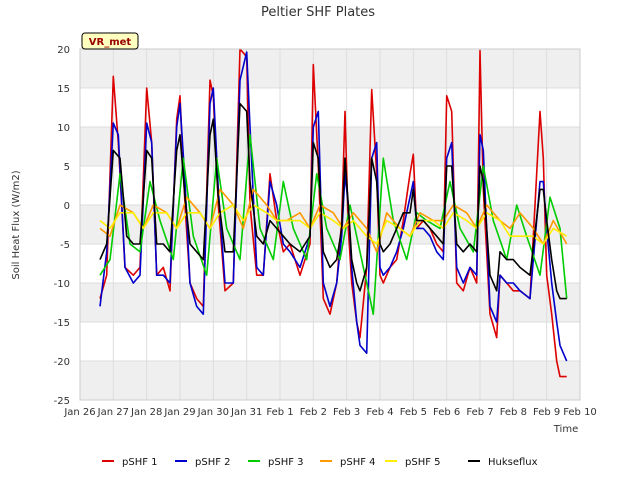 The image size is (640, 480). I want to click on y-axis-label: Soil Heat Flux (W/m2), so click(16, 224).